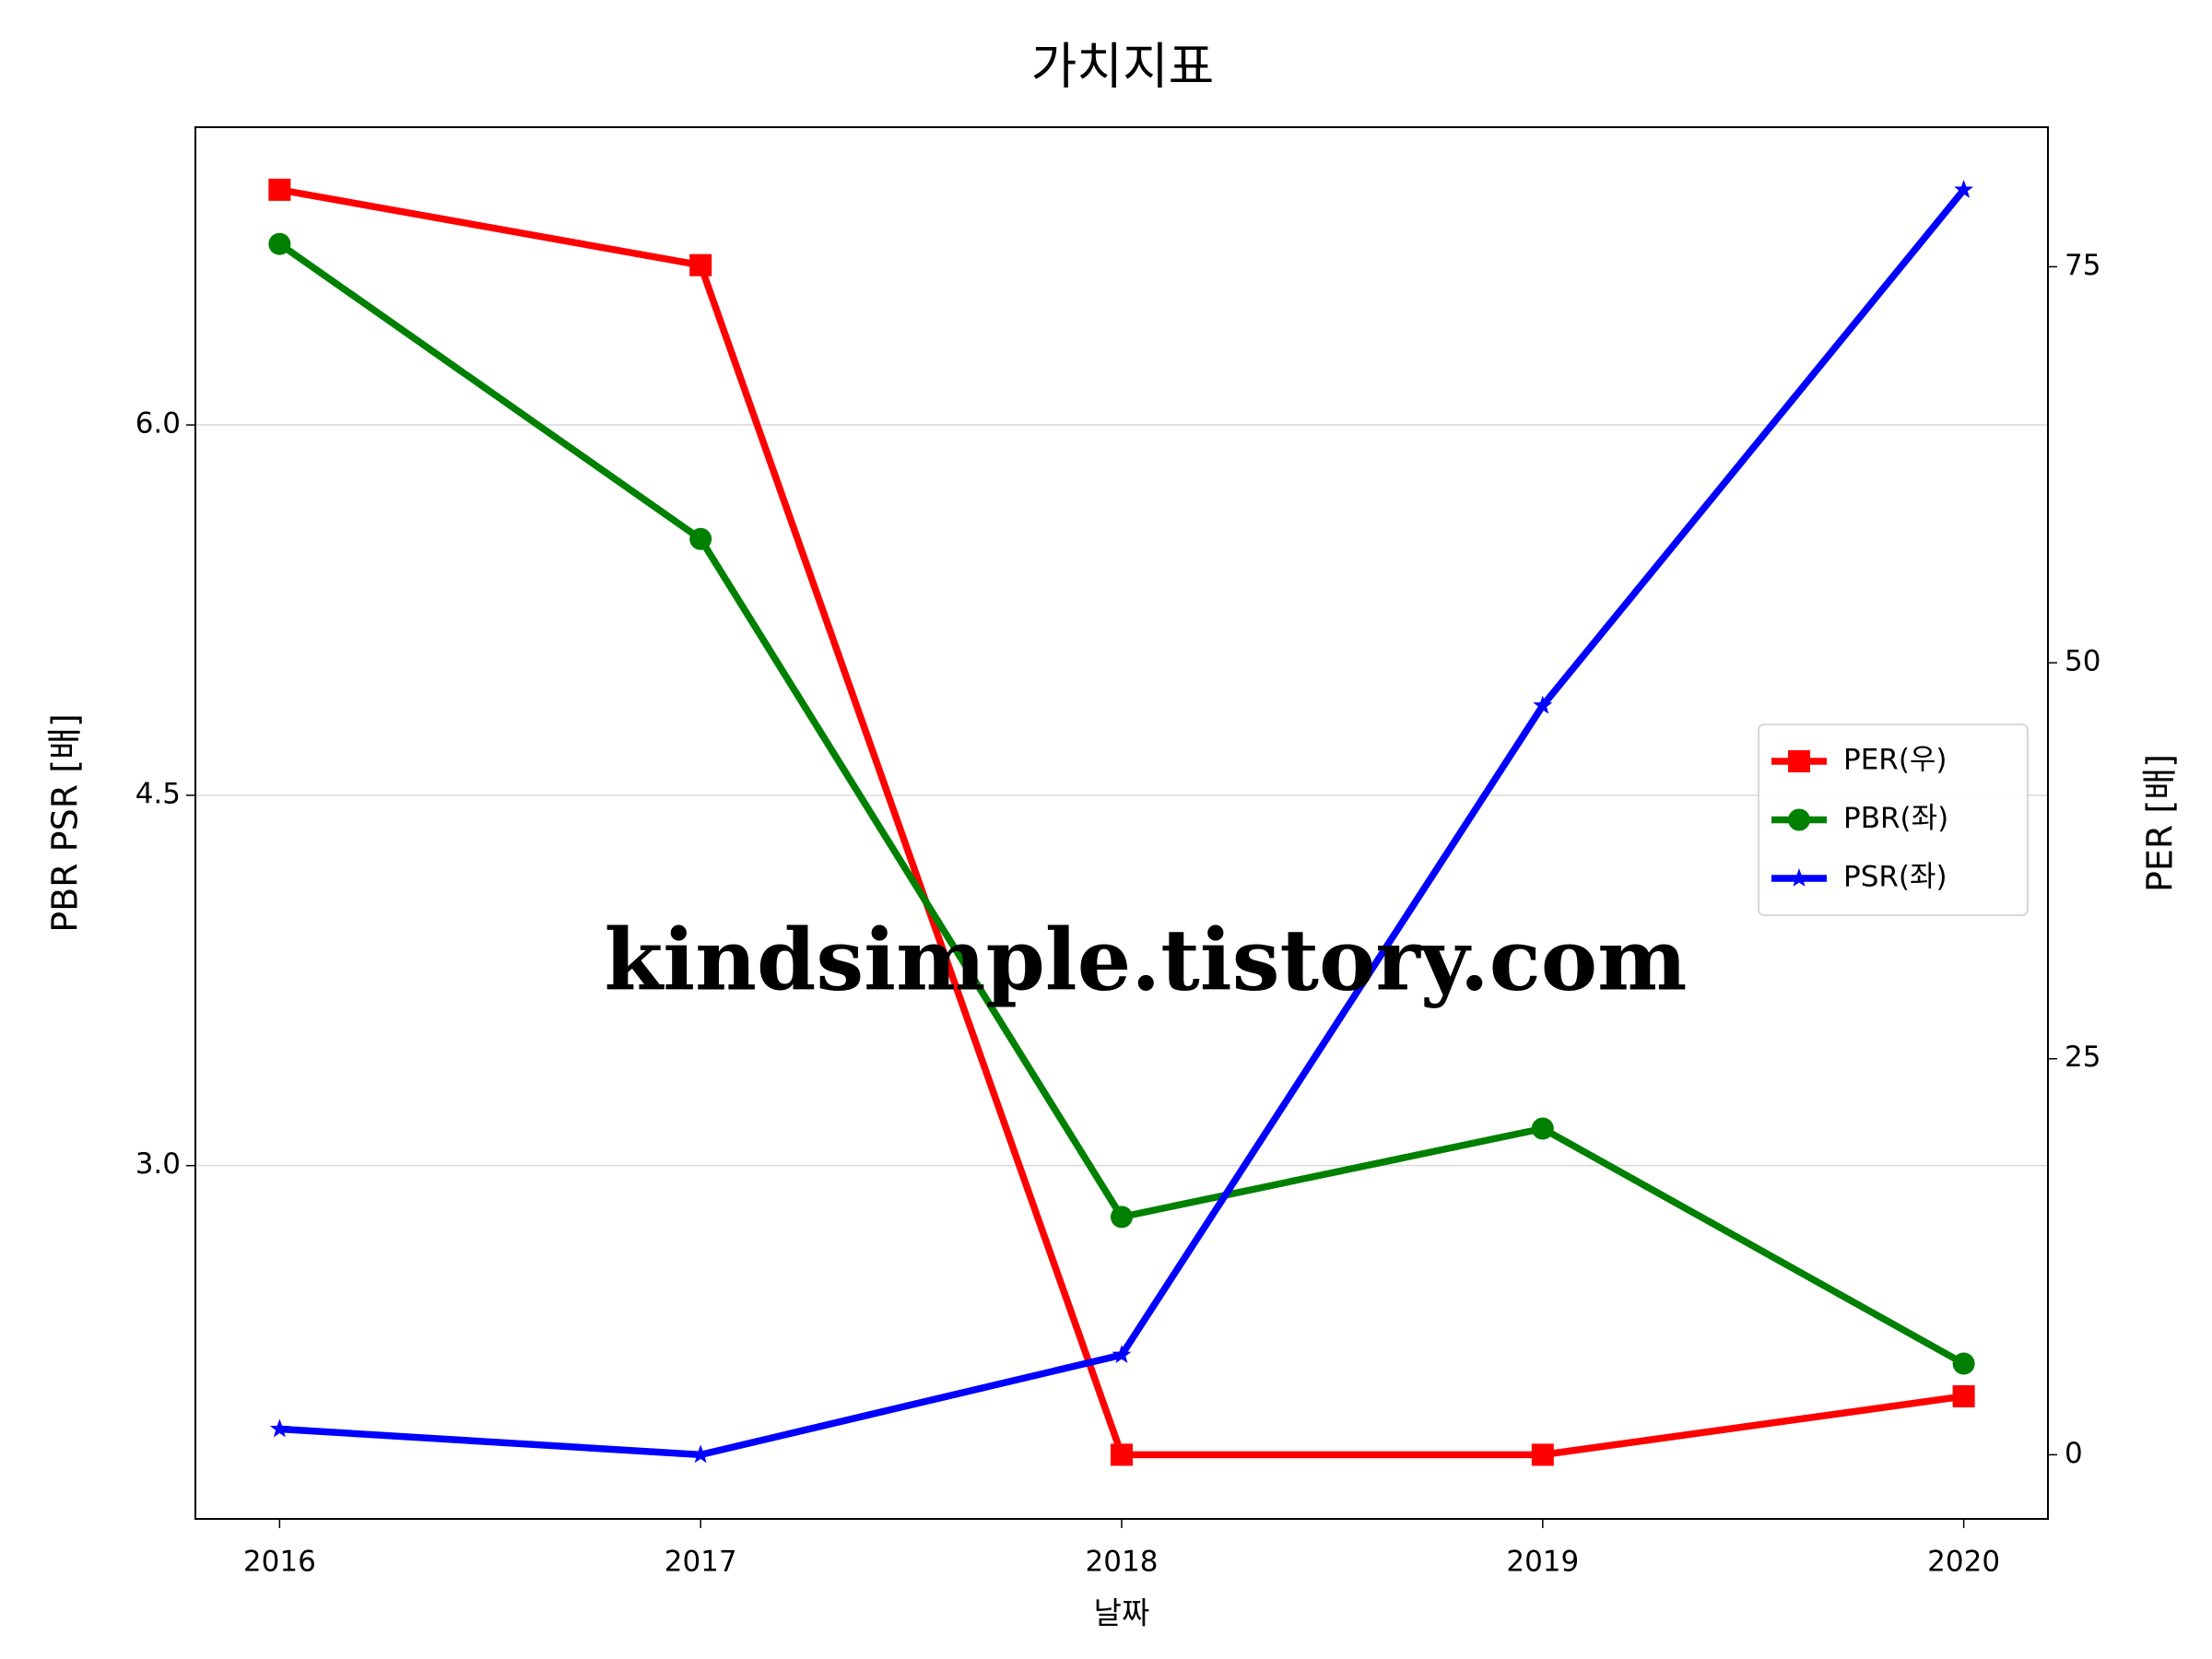 Image resolution: width=2212 pixels, height=1659 pixels. Describe the element at coordinates (1145, 960) in the screenshot. I see `watermark: kindsimple.tistory.com` at that location.